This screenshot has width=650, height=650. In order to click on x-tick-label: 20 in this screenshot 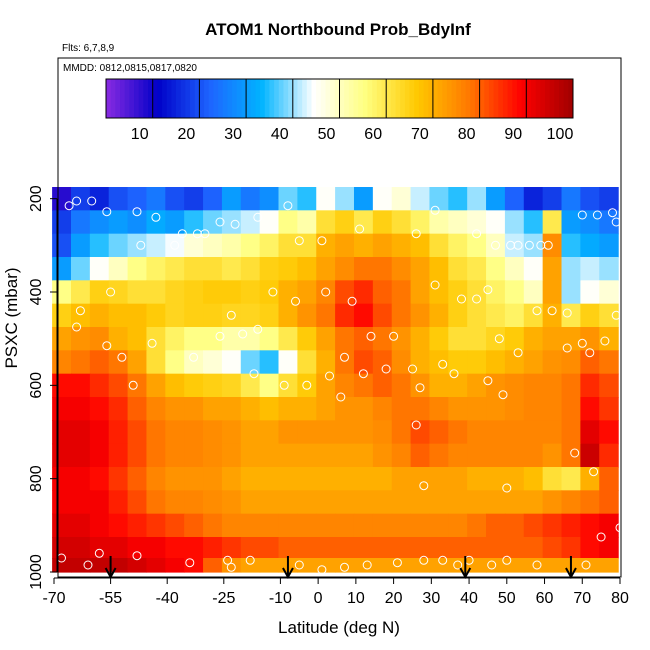, I will do `click(394, 598)`.